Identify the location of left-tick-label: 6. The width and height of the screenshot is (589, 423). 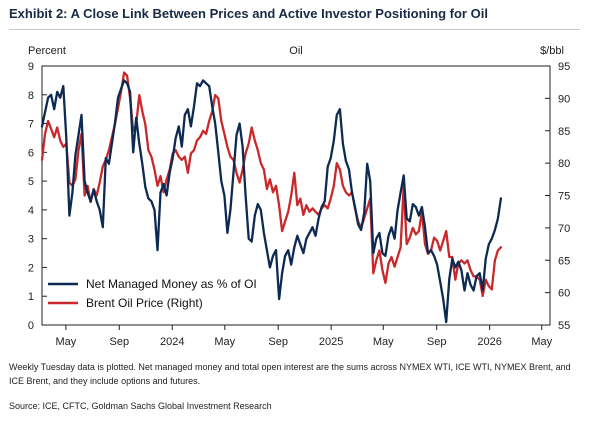
(31, 153).